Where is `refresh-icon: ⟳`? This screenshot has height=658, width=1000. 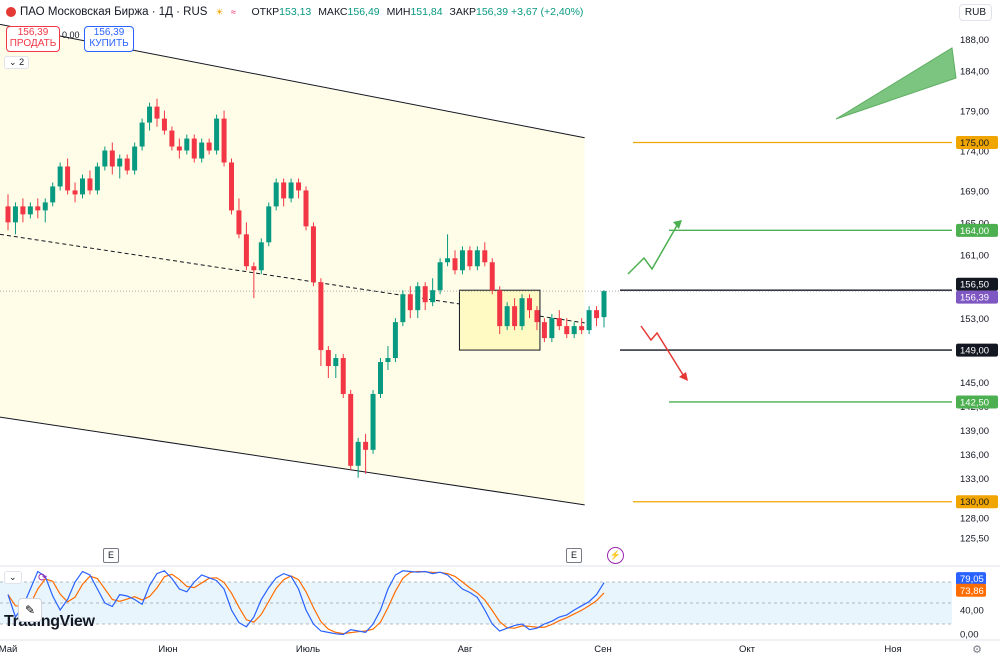 refresh-icon: ⟳ is located at coordinates (43, 578).